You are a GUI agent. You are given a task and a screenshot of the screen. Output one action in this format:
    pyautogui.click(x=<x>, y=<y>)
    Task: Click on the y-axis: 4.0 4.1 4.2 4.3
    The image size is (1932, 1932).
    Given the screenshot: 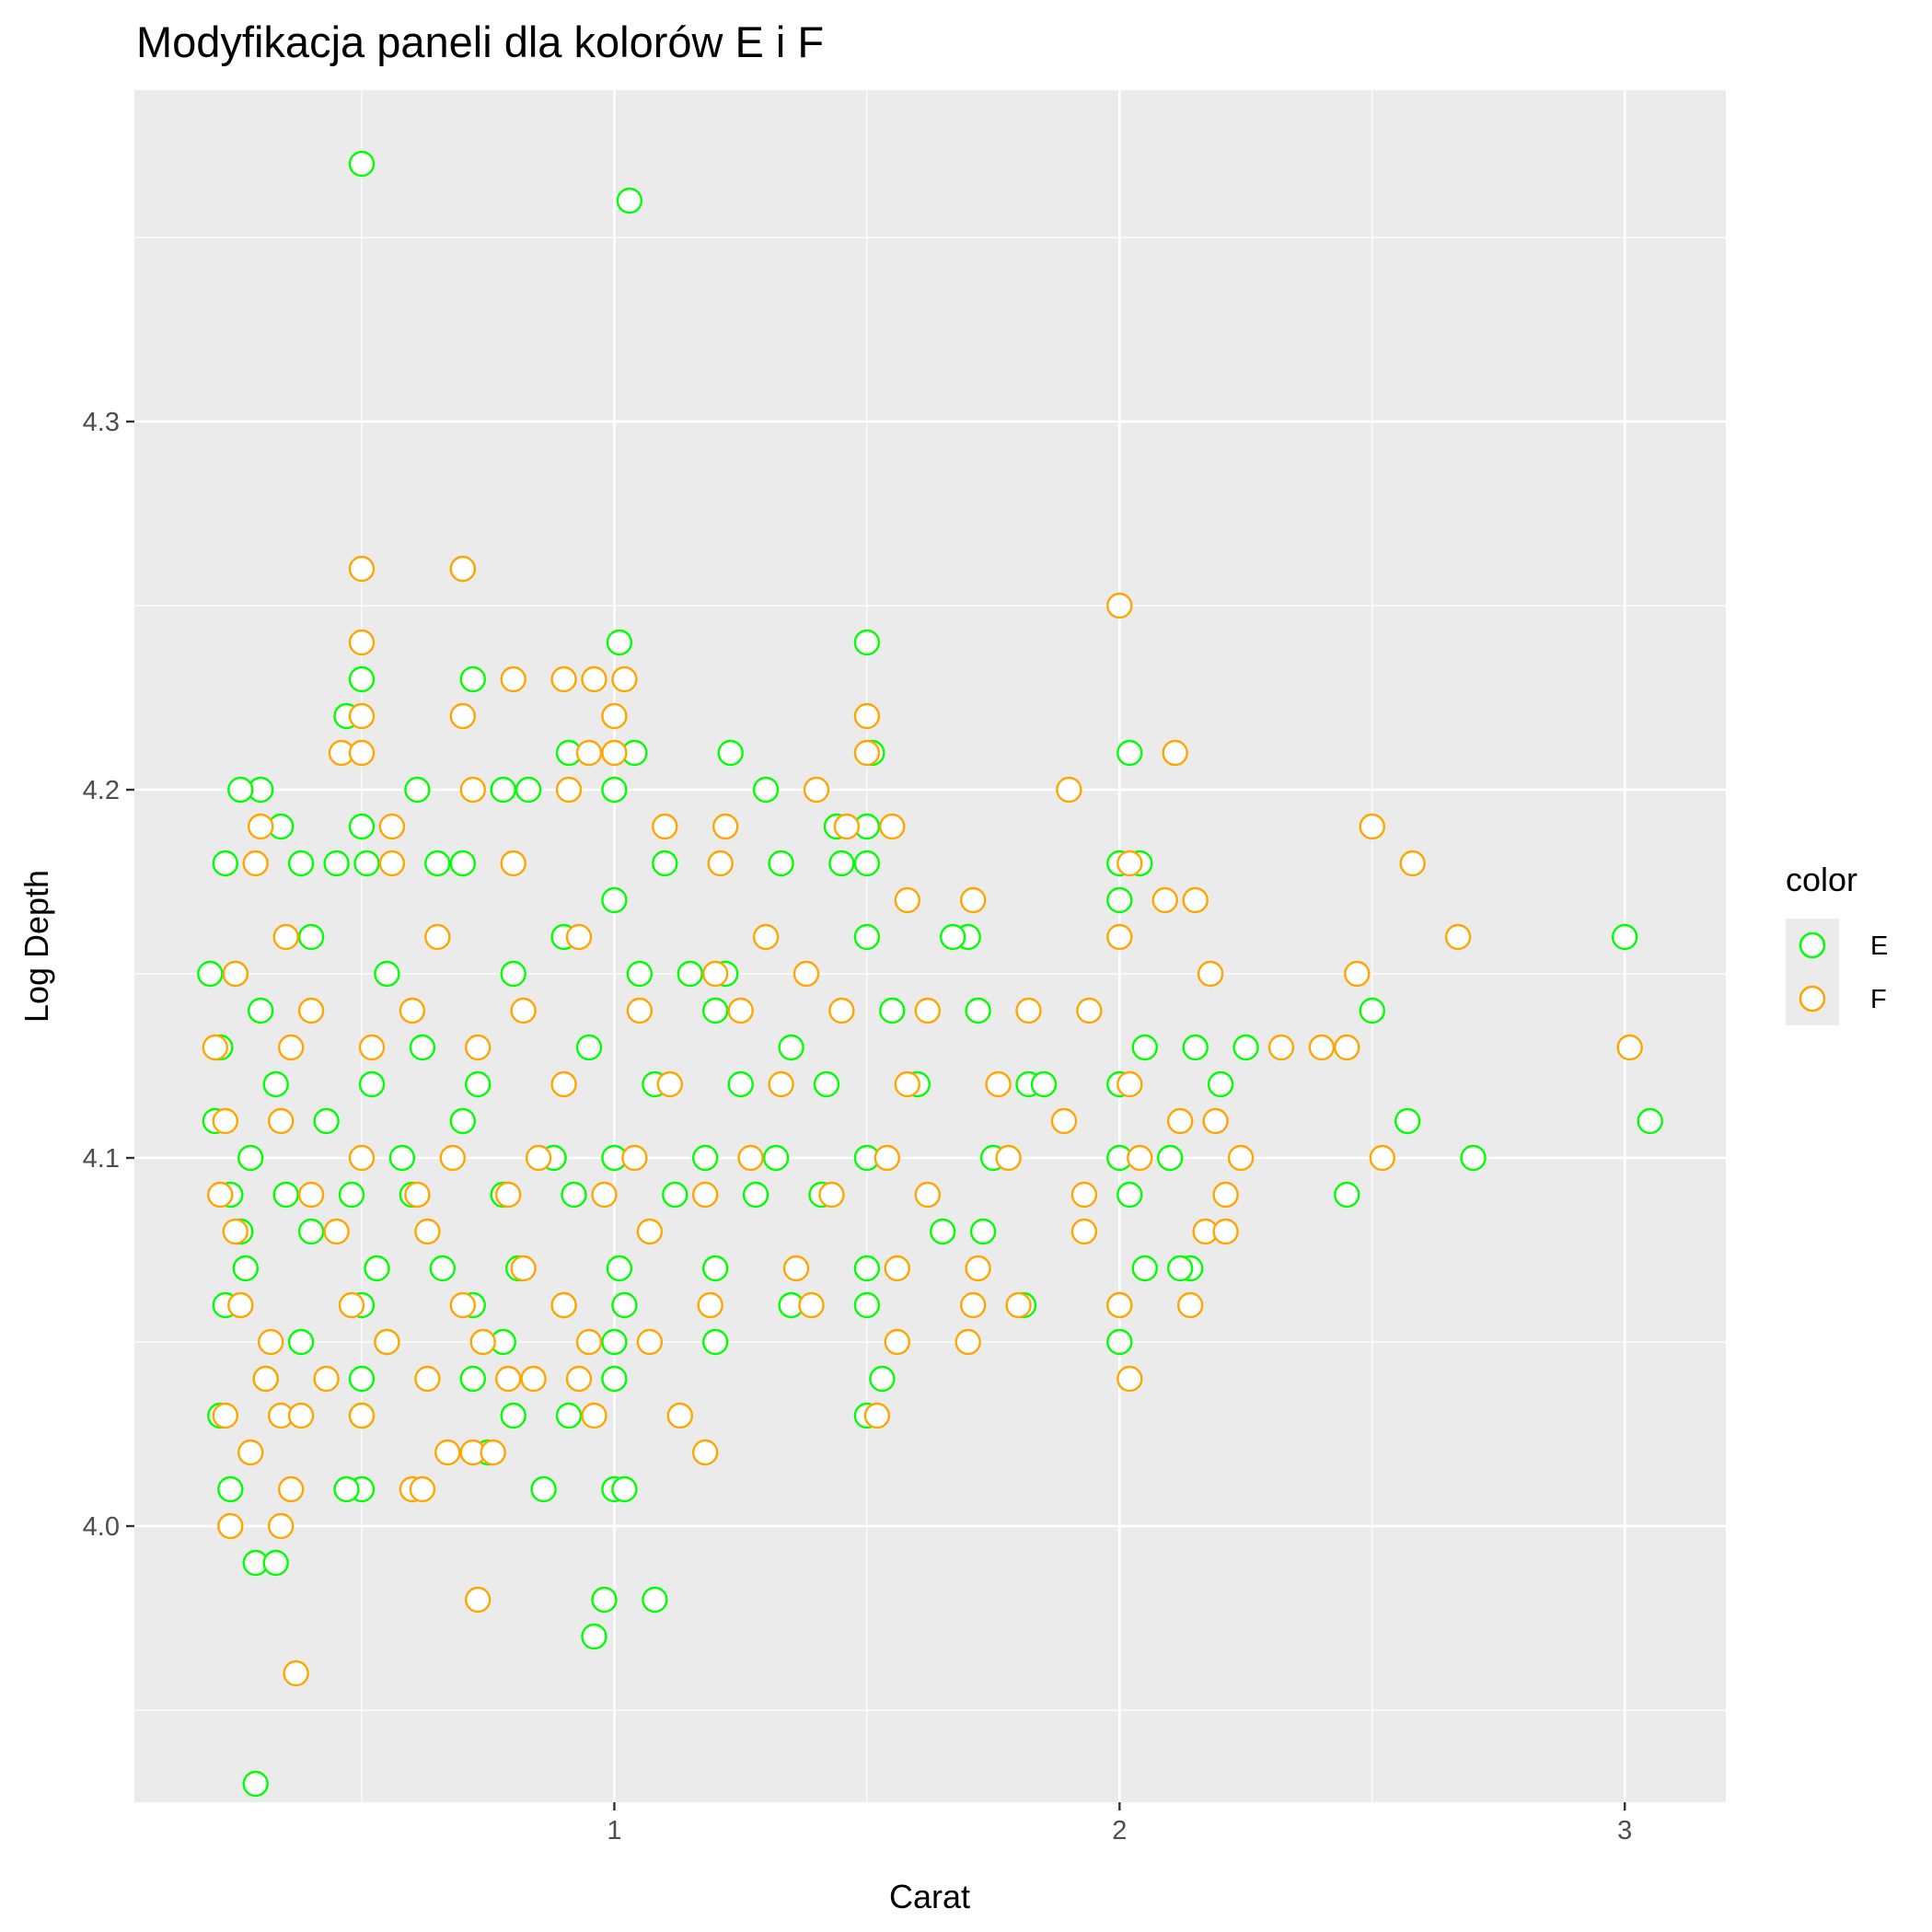 What is the action you would take?
    pyautogui.click(x=109, y=975)
    